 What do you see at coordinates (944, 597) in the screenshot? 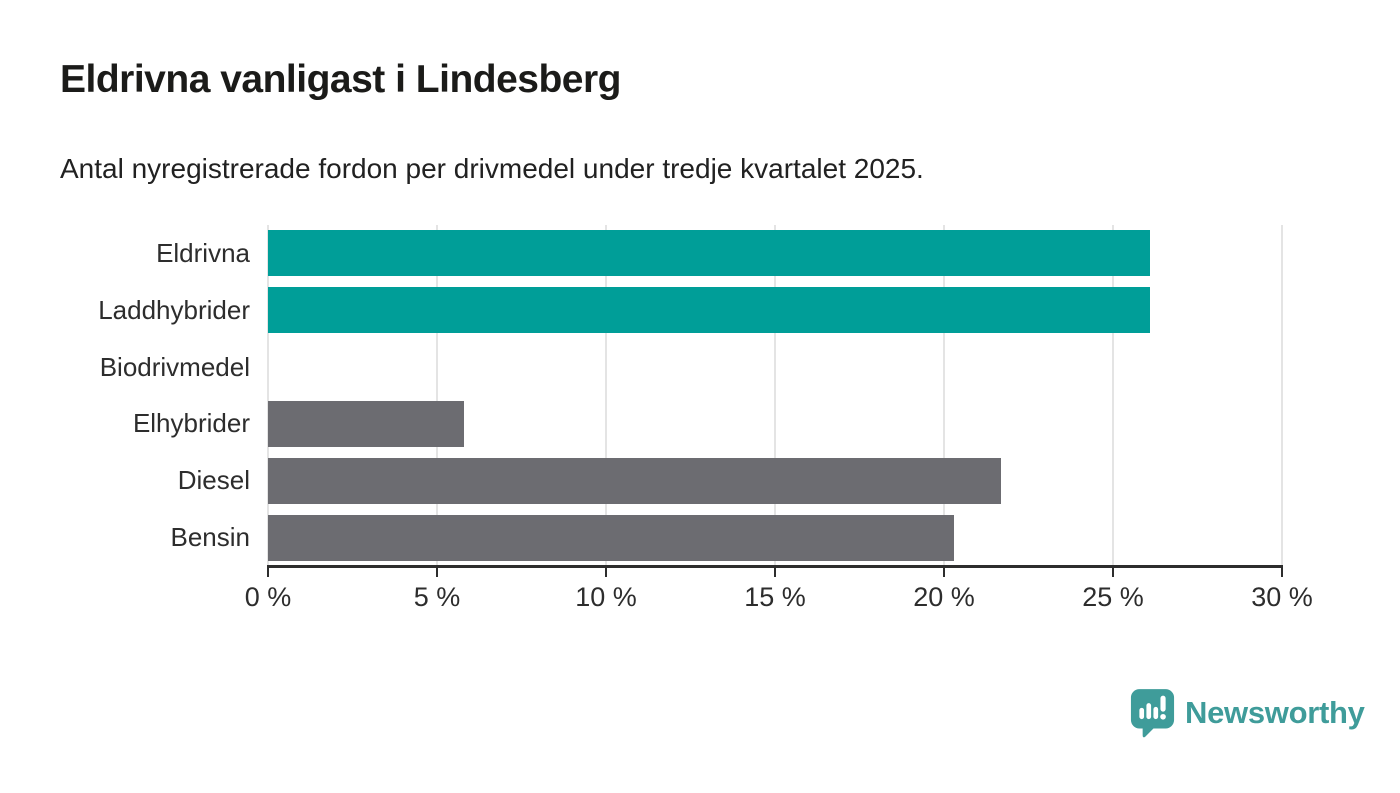
I see `x-tick-label-20: 20 %` at bounding box center [944, 597].